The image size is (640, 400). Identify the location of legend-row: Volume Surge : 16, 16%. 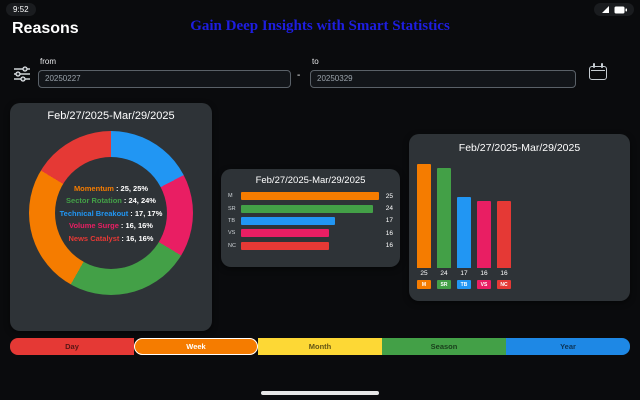
(111, 225).